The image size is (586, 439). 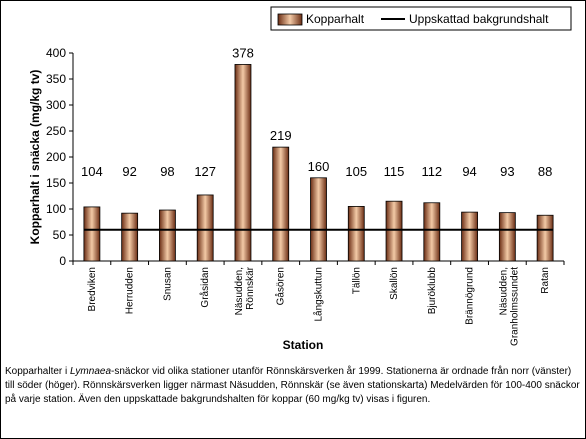 What do you see at coordinates (91, 371) in the screenshot?
I see `caption-species: Lymnaea` at bounding box center [91, 371].